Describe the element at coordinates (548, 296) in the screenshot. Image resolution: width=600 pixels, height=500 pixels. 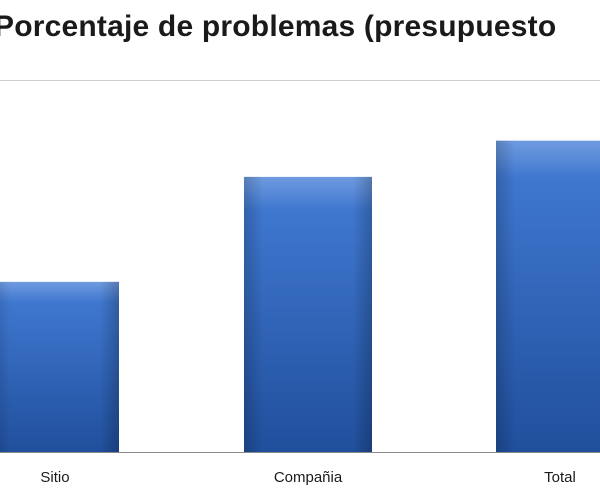
I see `bar-total` at that location.